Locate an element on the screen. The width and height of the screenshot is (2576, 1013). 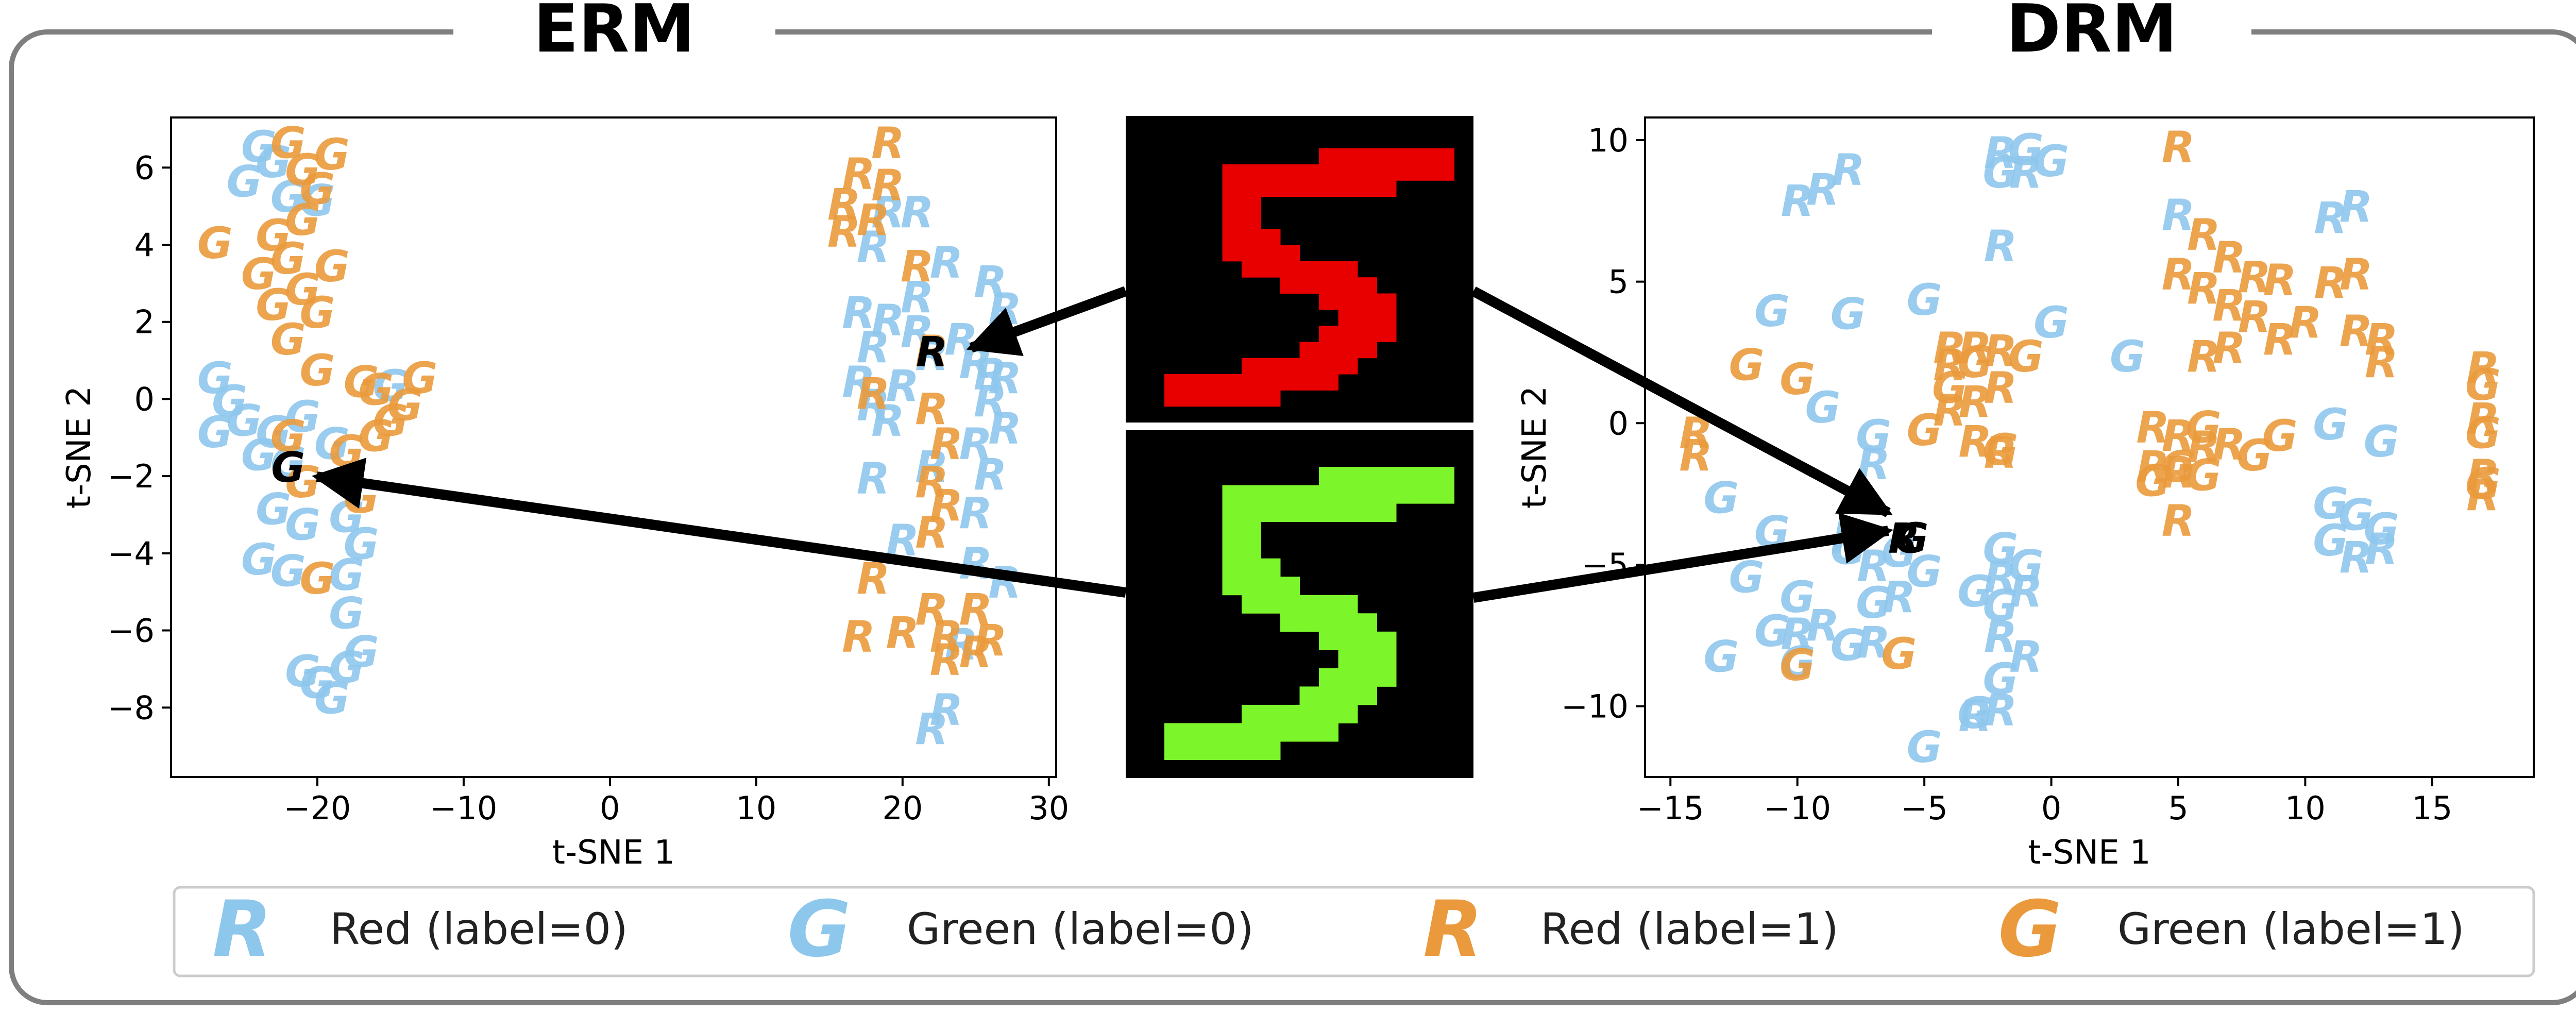
x-tick-label: 10 is located at coordinates (2305, 808).